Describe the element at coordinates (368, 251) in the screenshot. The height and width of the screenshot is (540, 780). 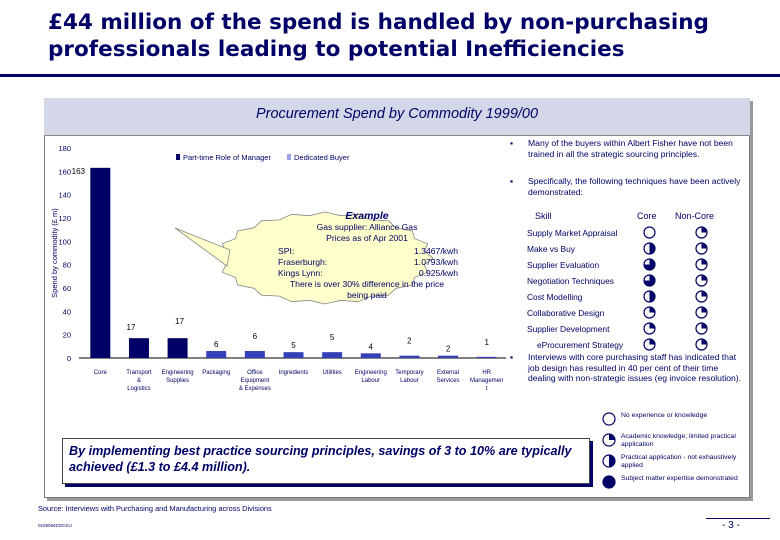
I see `callout-row: SPI: 1.3467/kwh` at that location.